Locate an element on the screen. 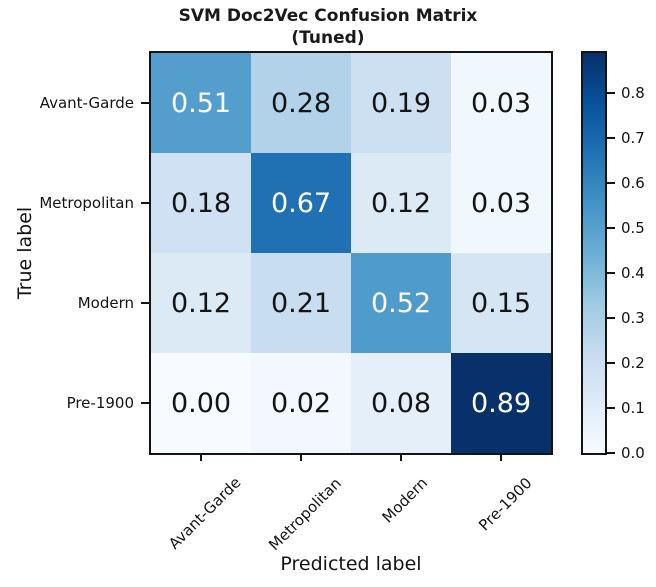 This screenshot has height=587, width=656. matrix-cell-Modern-Pre-1900: 0.15 is located at coordinates (501, 303).